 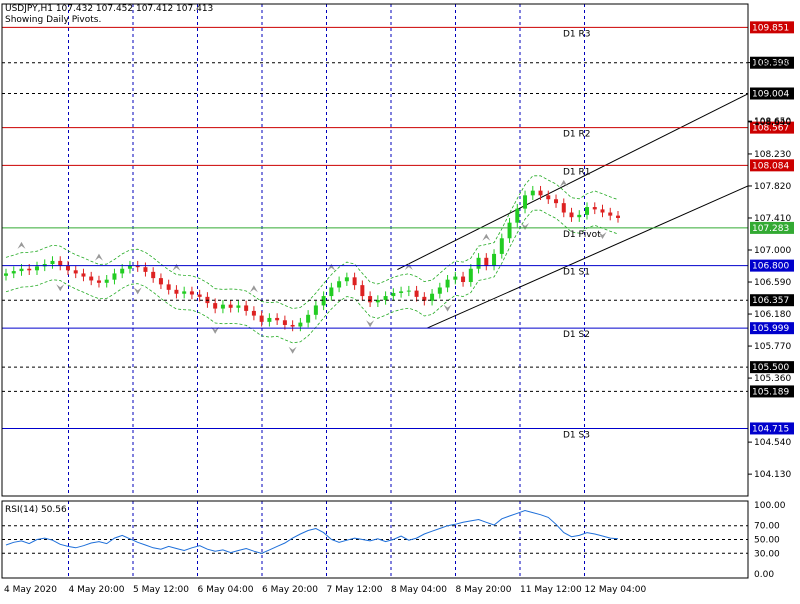 What do you see at coordinates (551, 590) in the screenshot?
I see `x-tick-label: 11 May 12:00` at bounding box center [551, 590].